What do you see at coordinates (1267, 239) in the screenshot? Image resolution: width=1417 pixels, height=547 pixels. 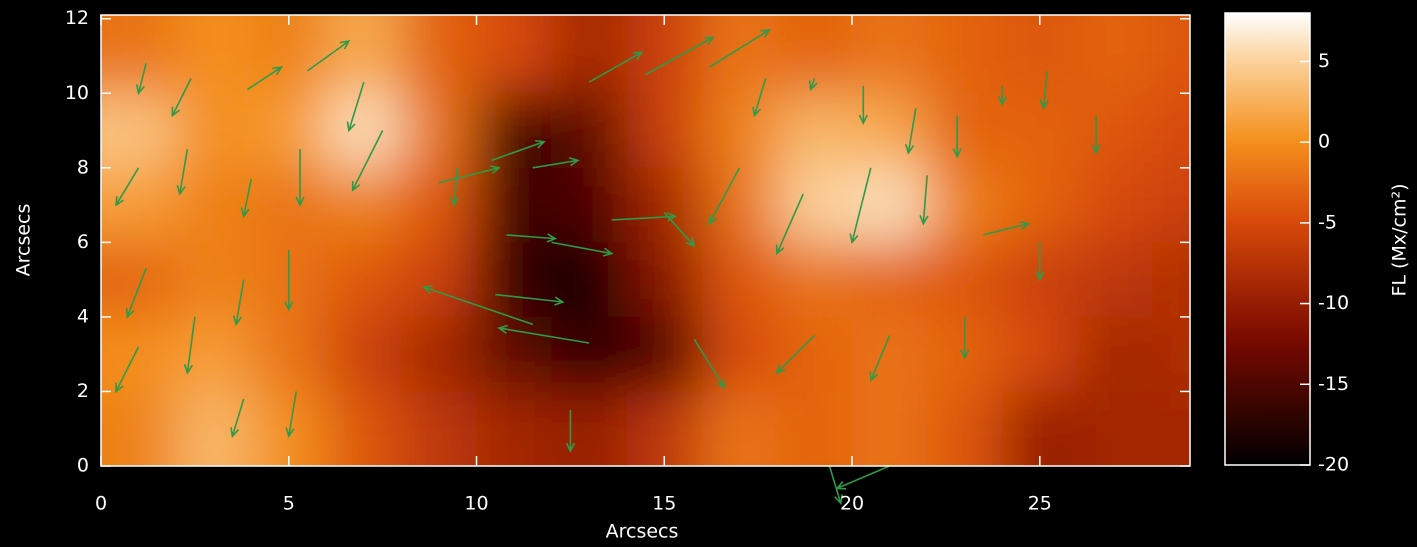 I see `colorbar` at bounding box center [1267, 239].